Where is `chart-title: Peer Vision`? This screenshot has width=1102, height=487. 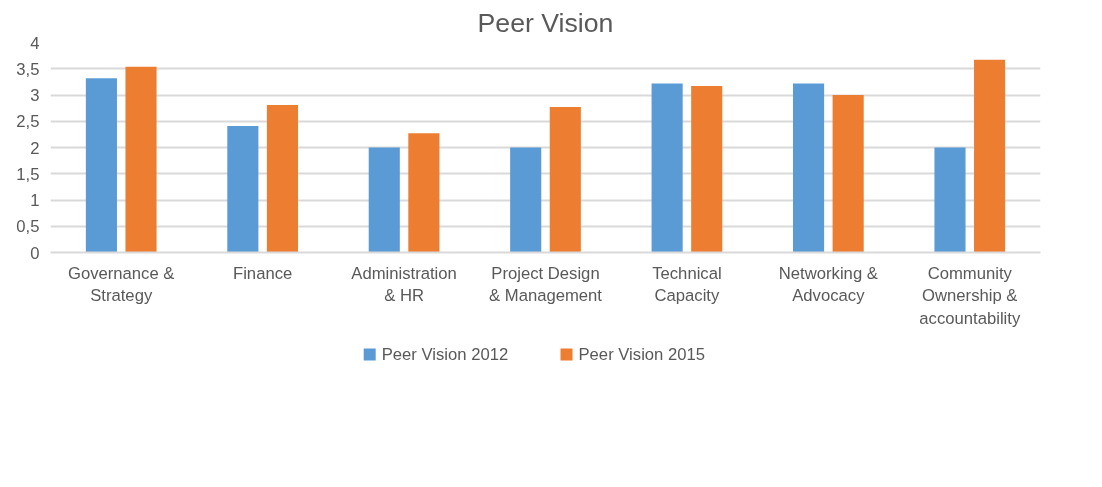
chart-title: Peer Vision is located at coordinates (545, 22).